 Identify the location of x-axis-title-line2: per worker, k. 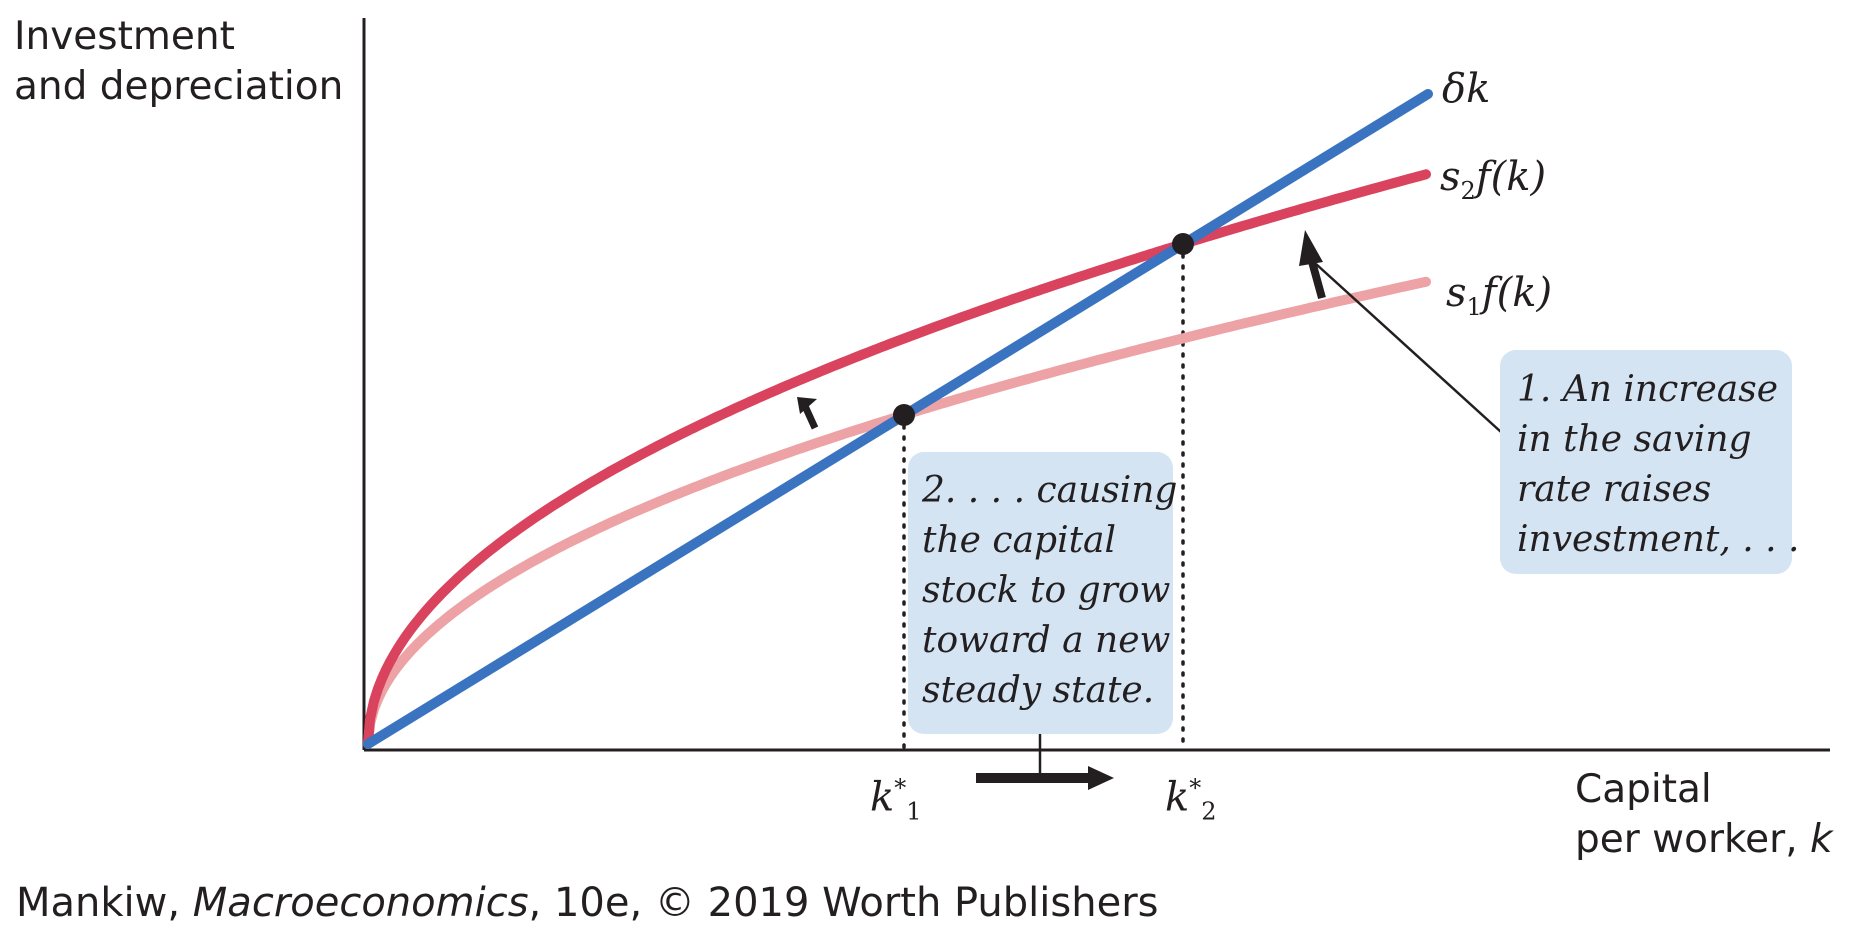
(1704, 840).